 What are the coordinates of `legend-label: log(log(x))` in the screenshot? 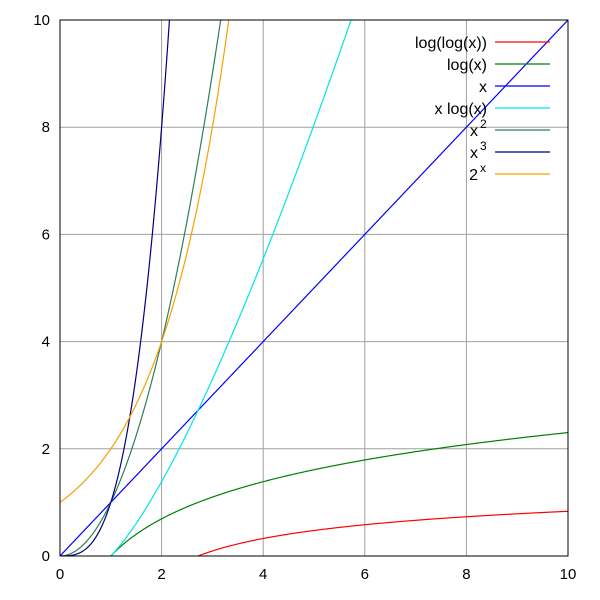 It's located at (451, 43).